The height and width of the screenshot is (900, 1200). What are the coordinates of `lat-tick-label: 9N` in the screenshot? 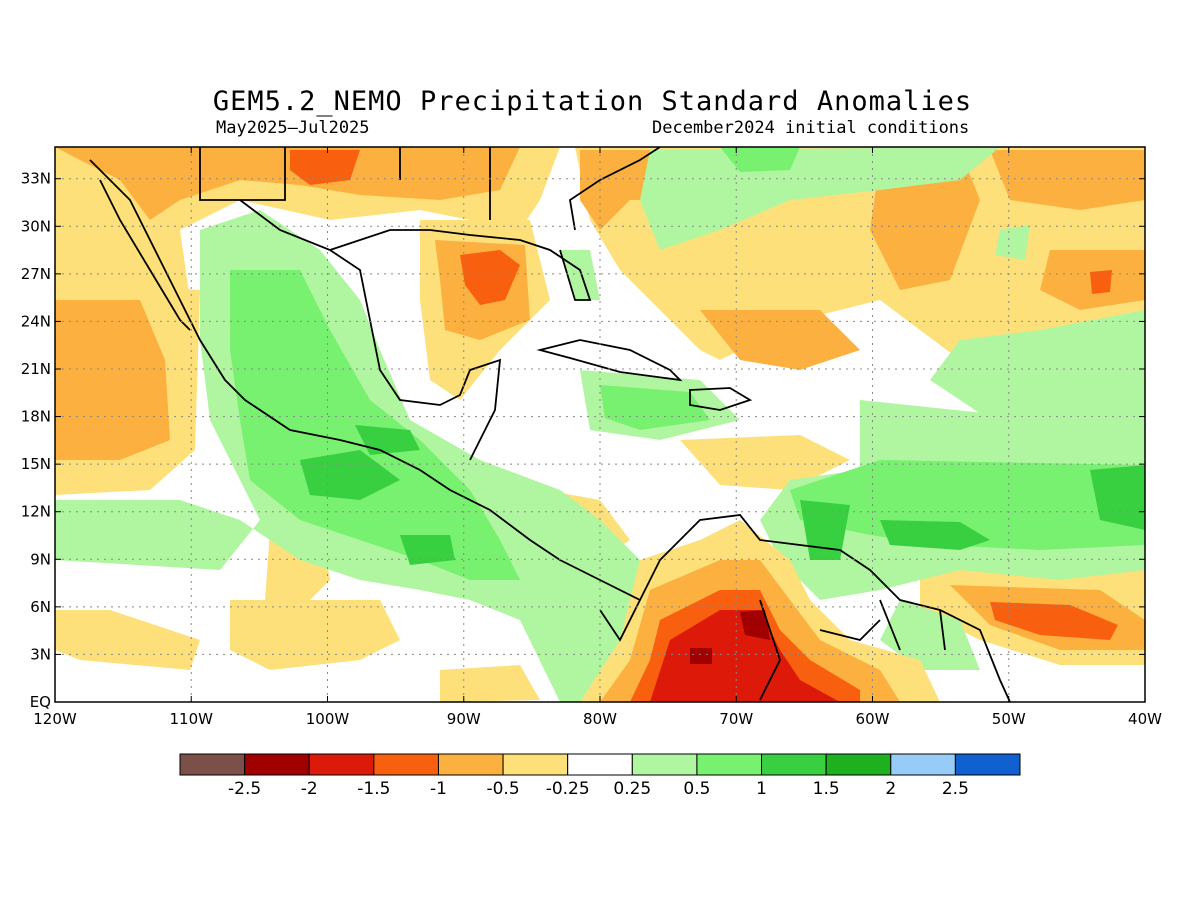 It's located at (40, 559).